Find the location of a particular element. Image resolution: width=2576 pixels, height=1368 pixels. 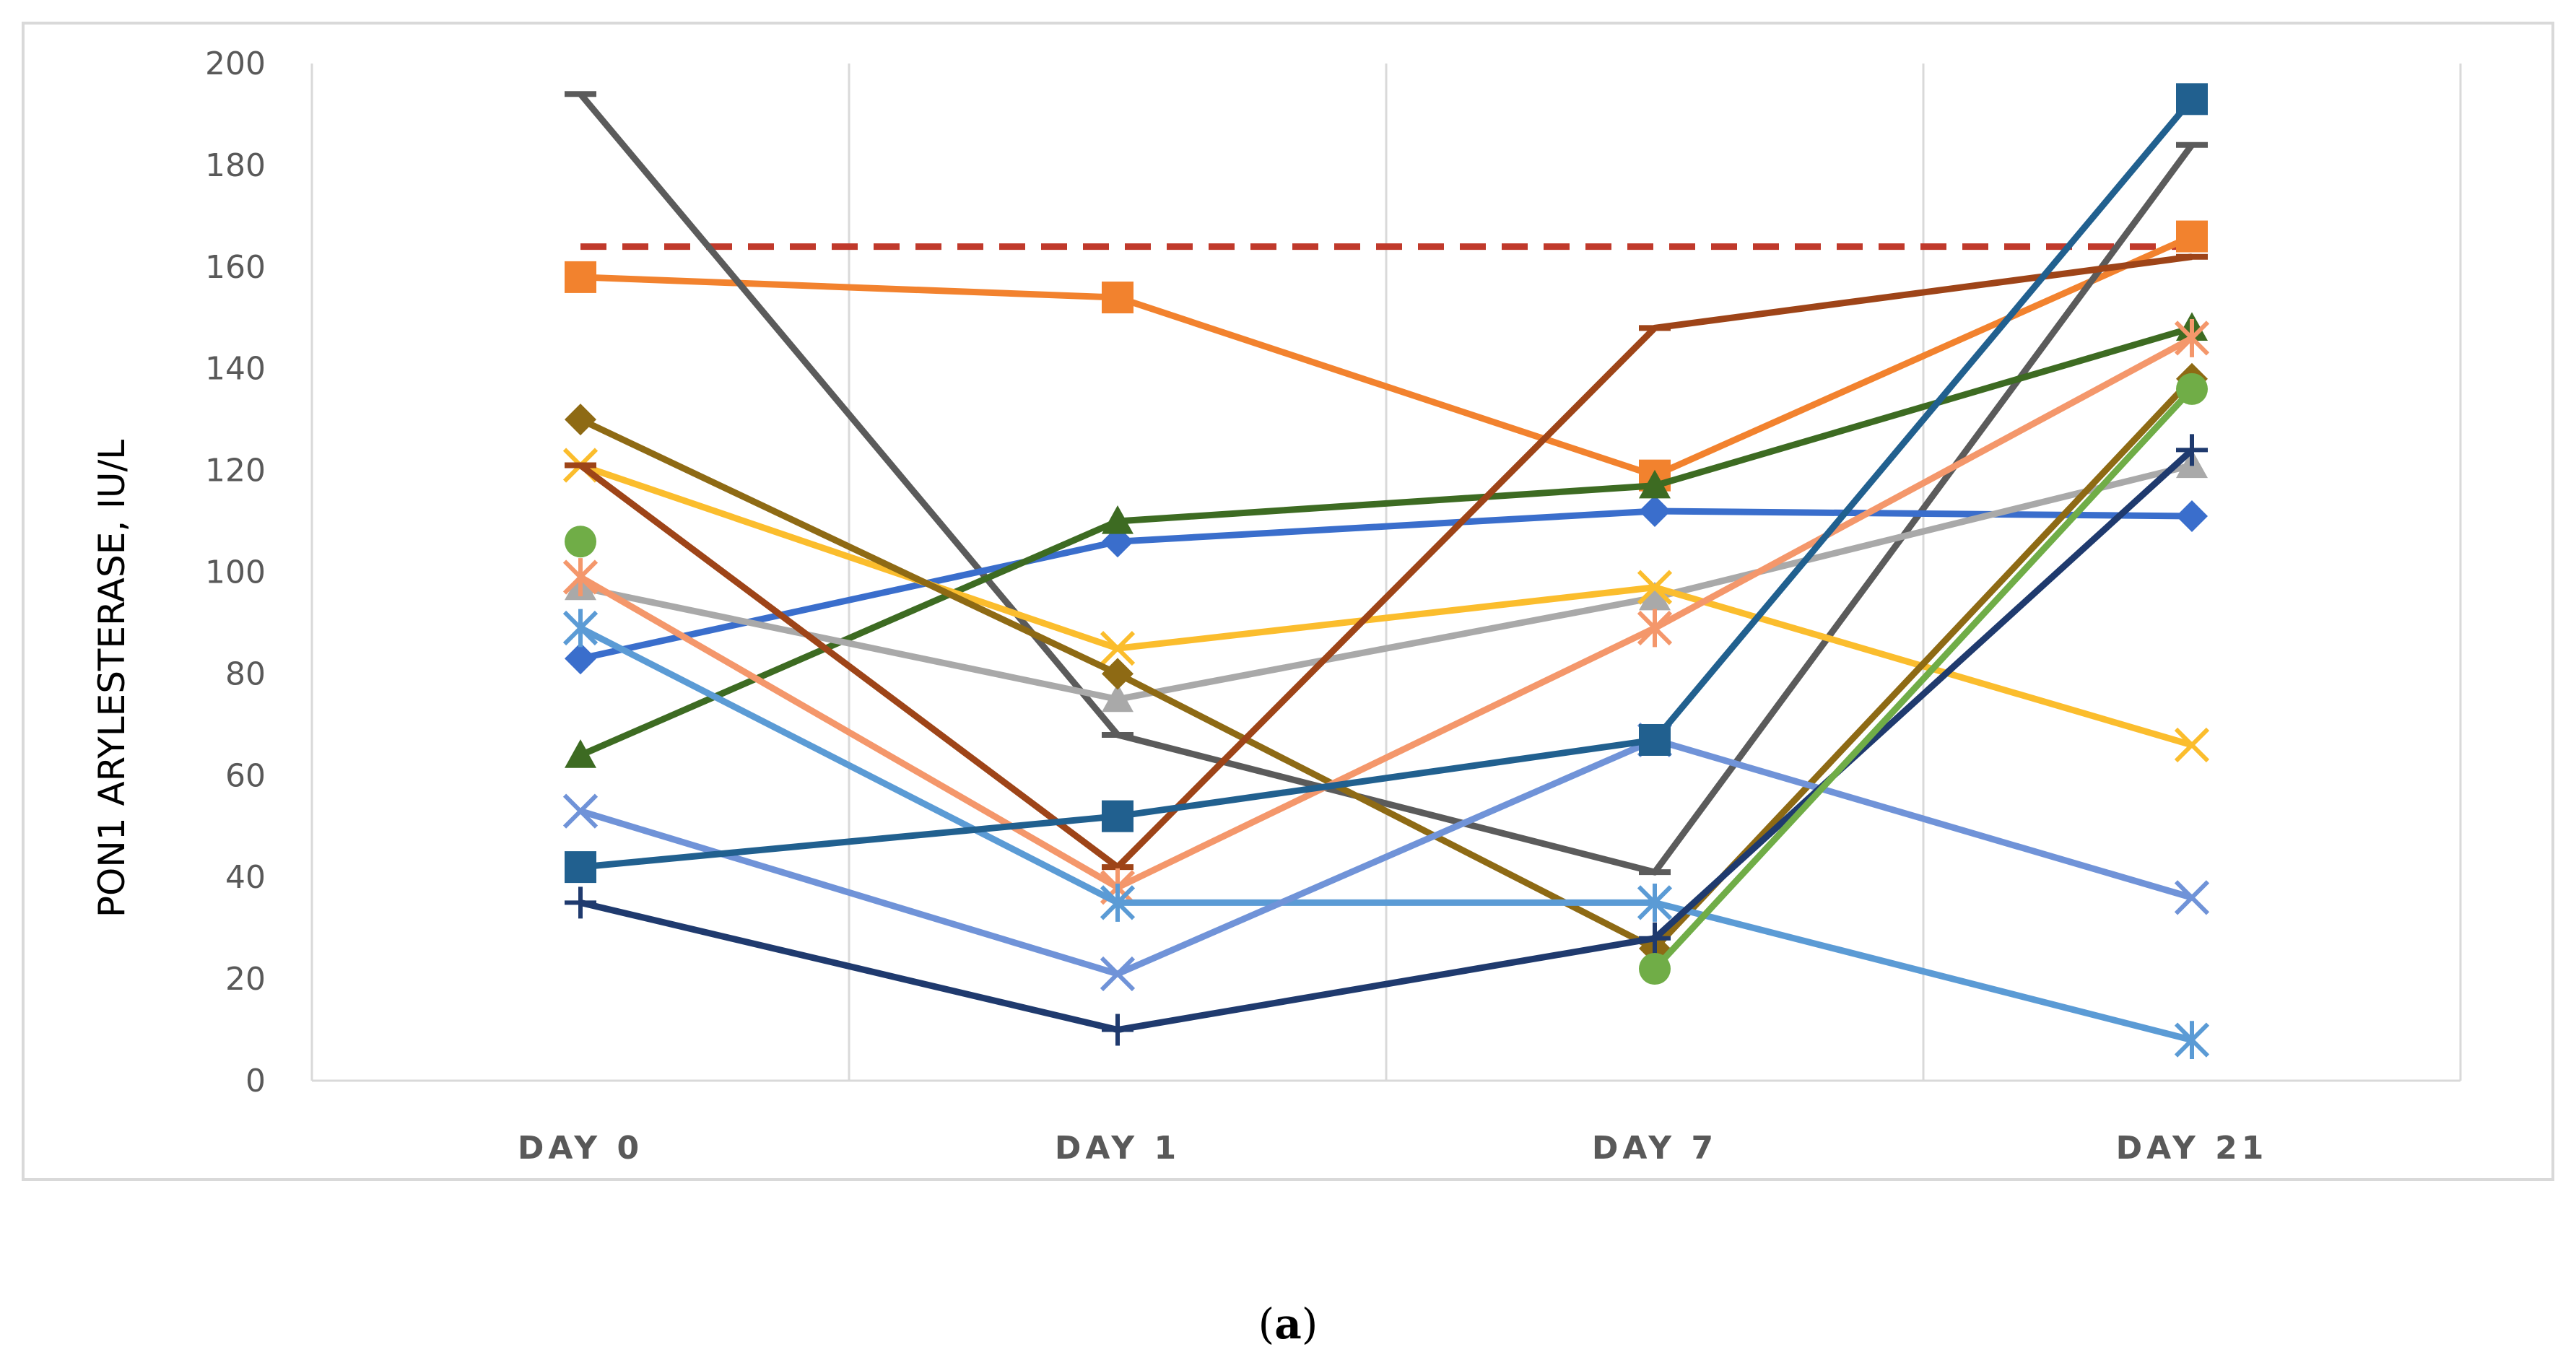

caption-open: ( is located at coordinates (1266, 1324).